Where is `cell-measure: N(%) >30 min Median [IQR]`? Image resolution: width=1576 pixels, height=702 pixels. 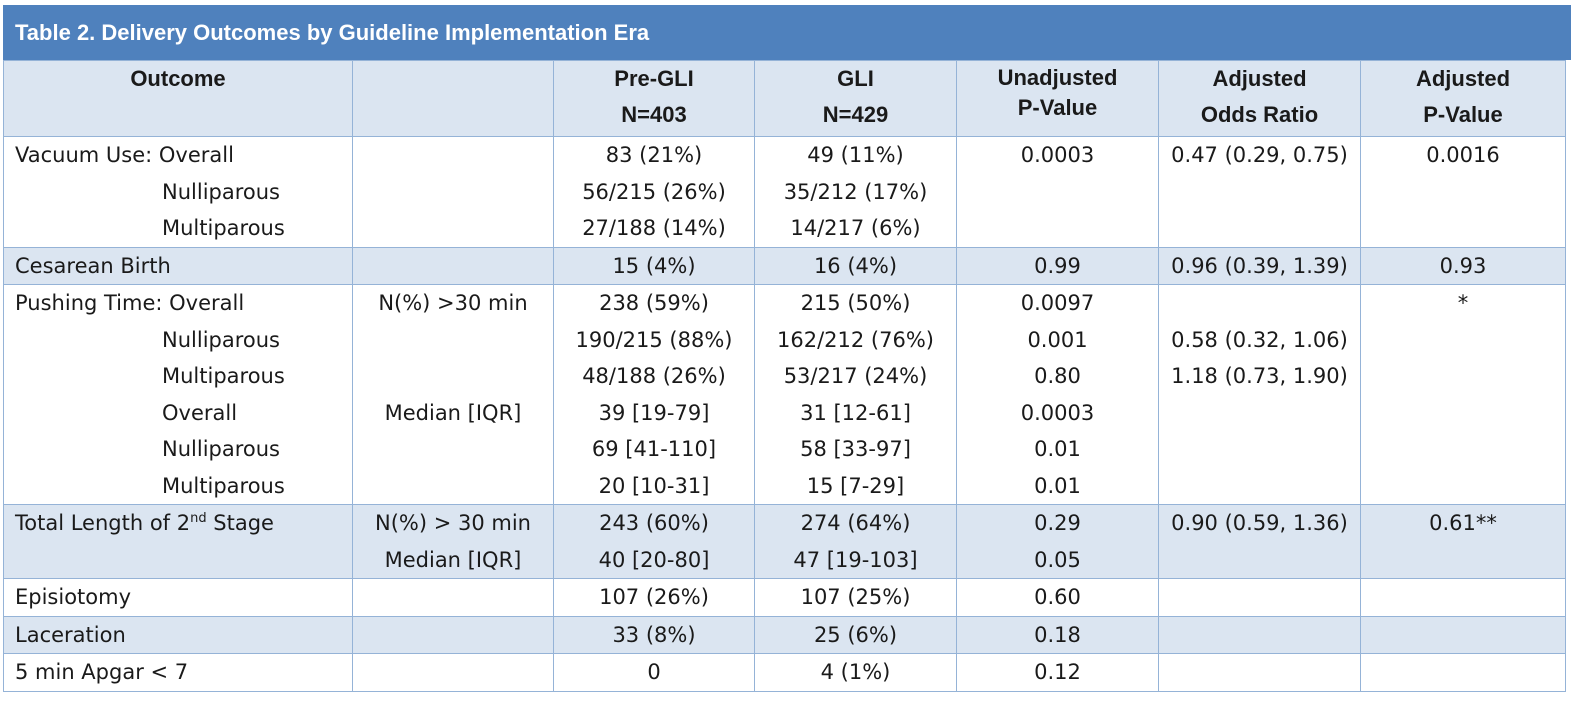 cell-measure: N(%) >30 min Median [IQR] is located at coordinates (453, 394).